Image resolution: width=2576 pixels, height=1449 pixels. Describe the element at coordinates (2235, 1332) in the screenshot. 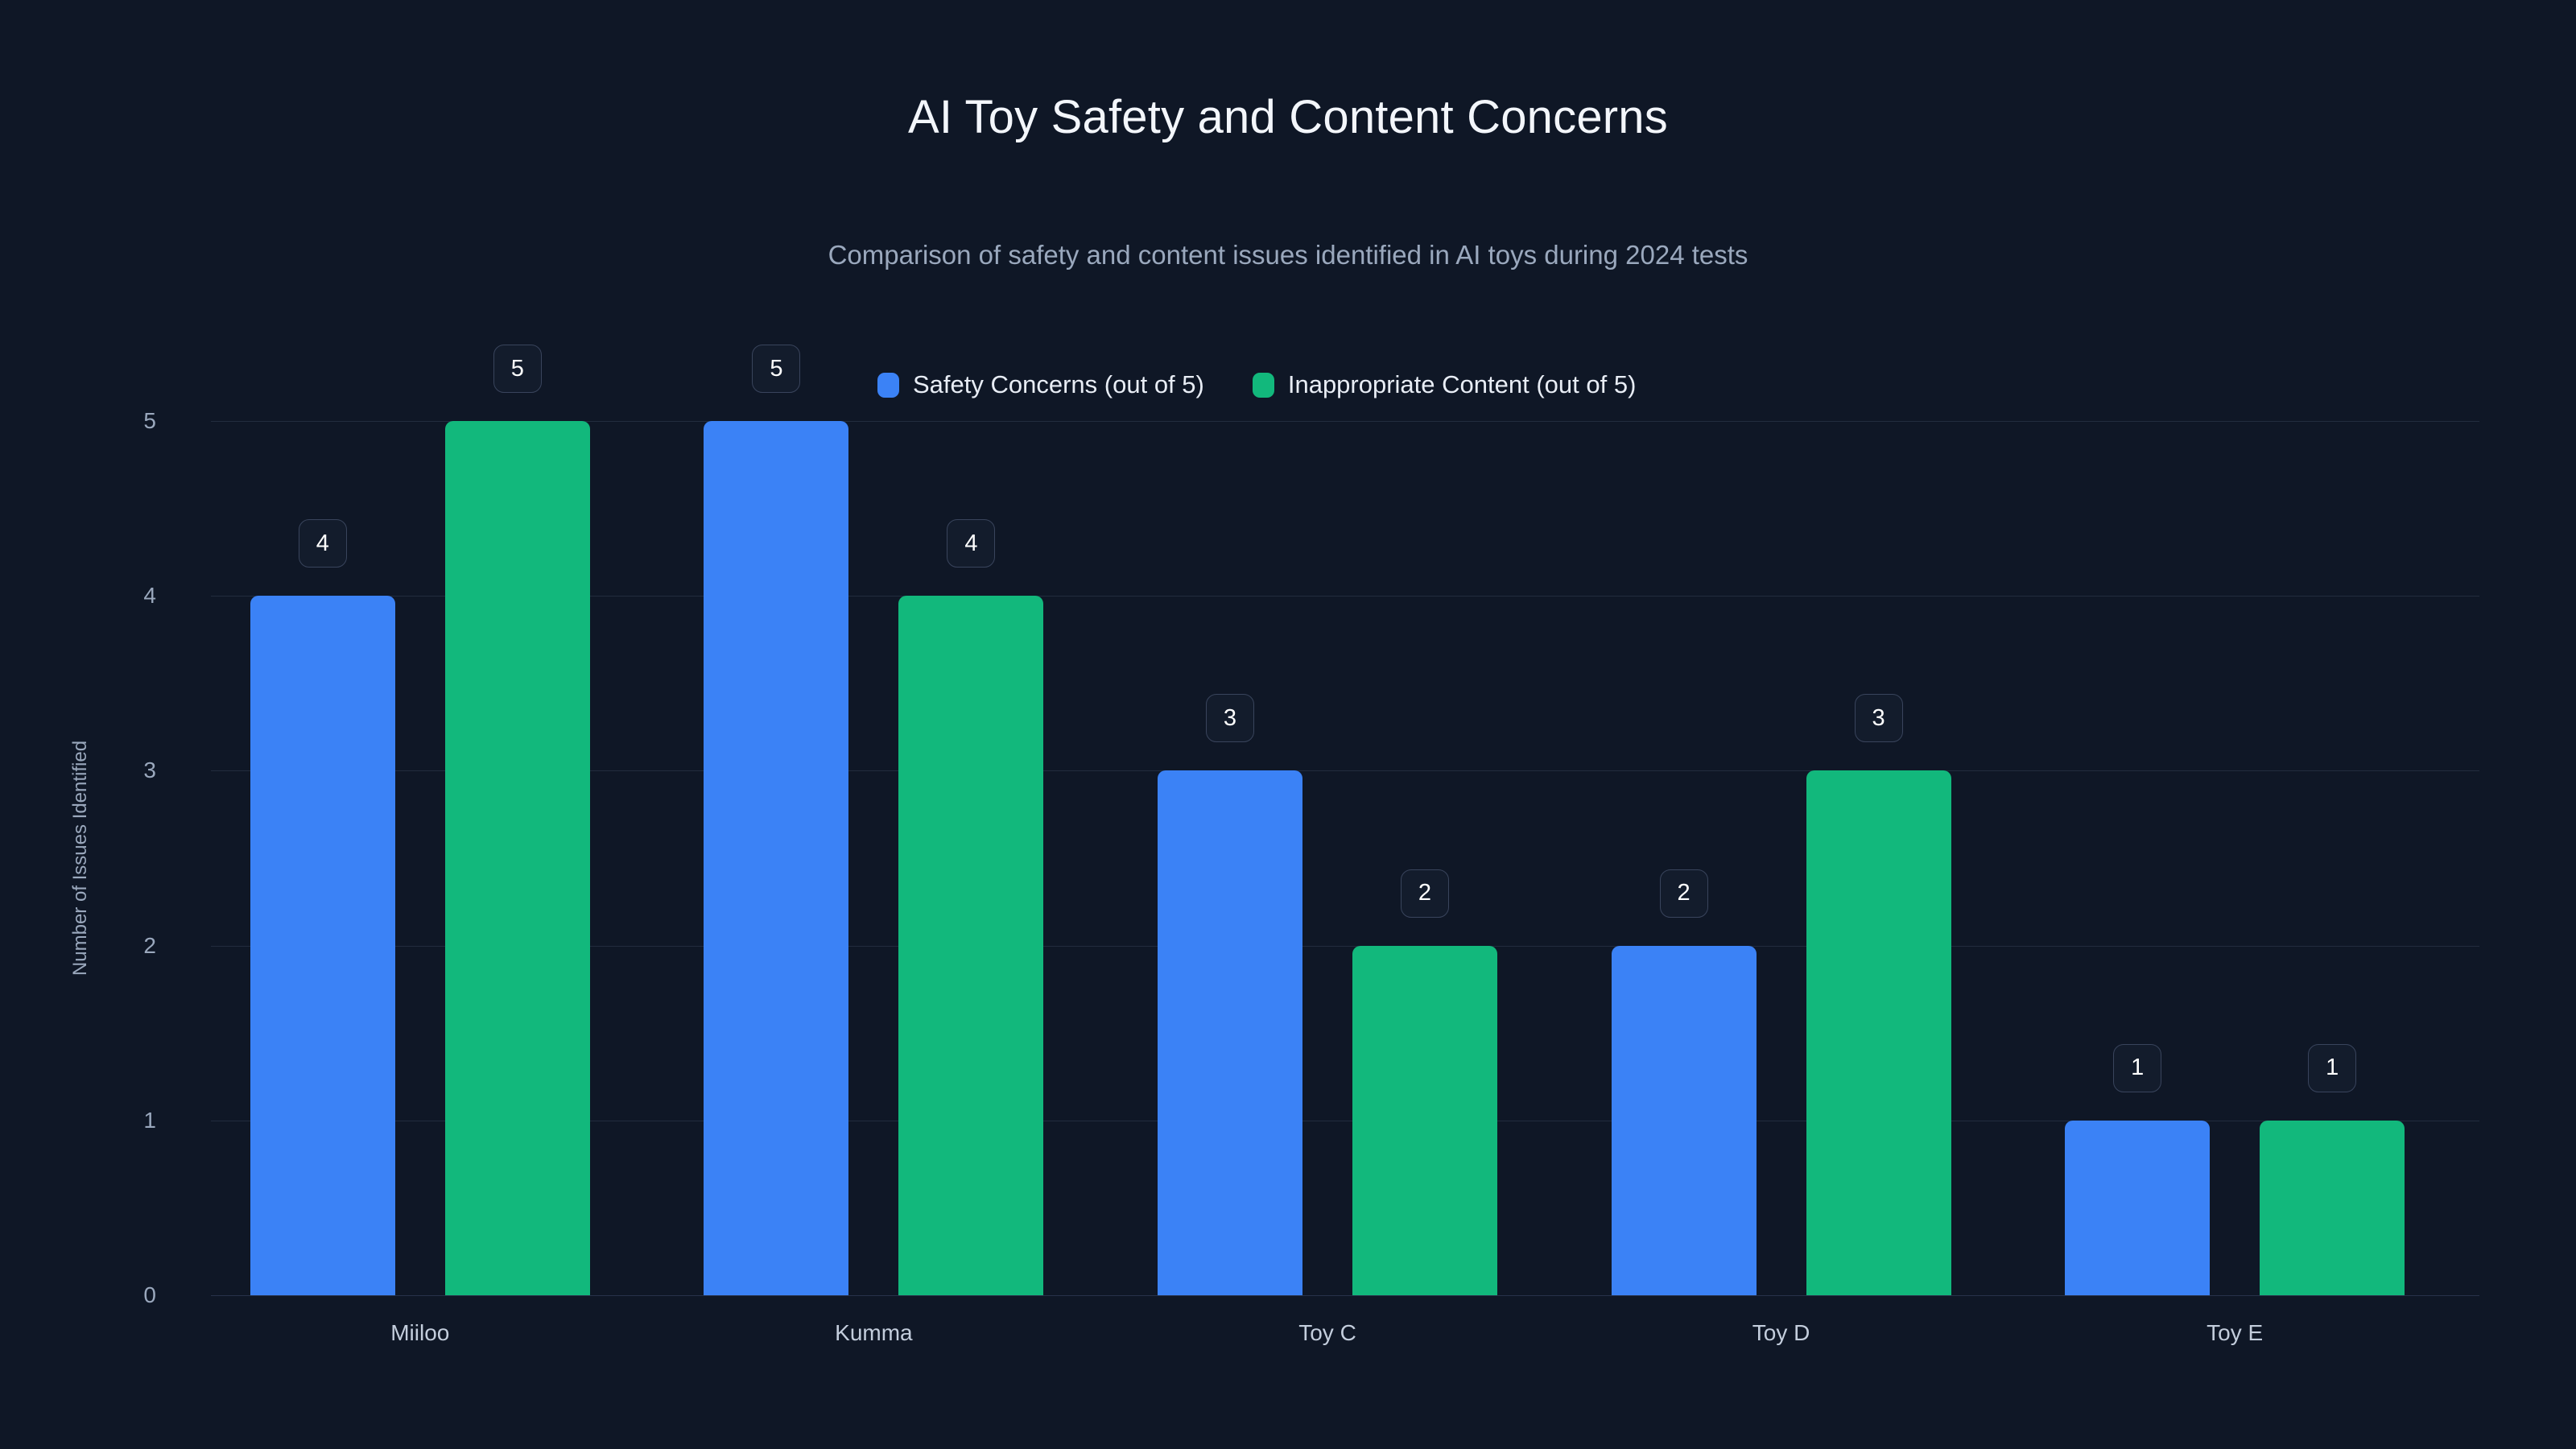

I see `x-label-toy-e: Toy E` at that location.